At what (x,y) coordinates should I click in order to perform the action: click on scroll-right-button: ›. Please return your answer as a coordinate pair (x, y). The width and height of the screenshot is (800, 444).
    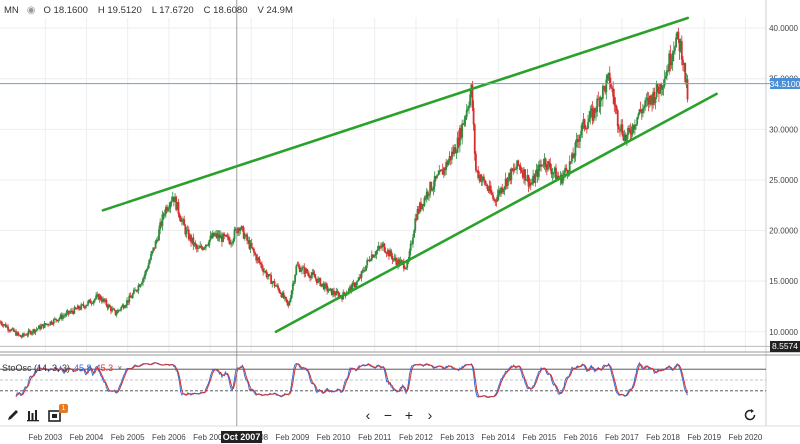
    Looking at the image, I should click on (430, 415).